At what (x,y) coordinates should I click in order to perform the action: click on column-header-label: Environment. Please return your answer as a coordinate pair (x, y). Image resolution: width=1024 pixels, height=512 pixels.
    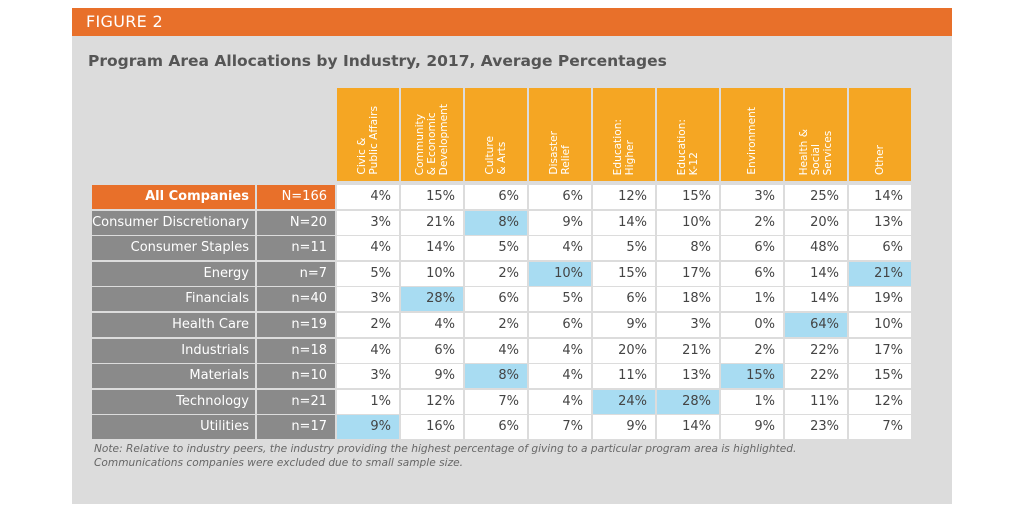
    Looking at the image, I should click on (752, 141).